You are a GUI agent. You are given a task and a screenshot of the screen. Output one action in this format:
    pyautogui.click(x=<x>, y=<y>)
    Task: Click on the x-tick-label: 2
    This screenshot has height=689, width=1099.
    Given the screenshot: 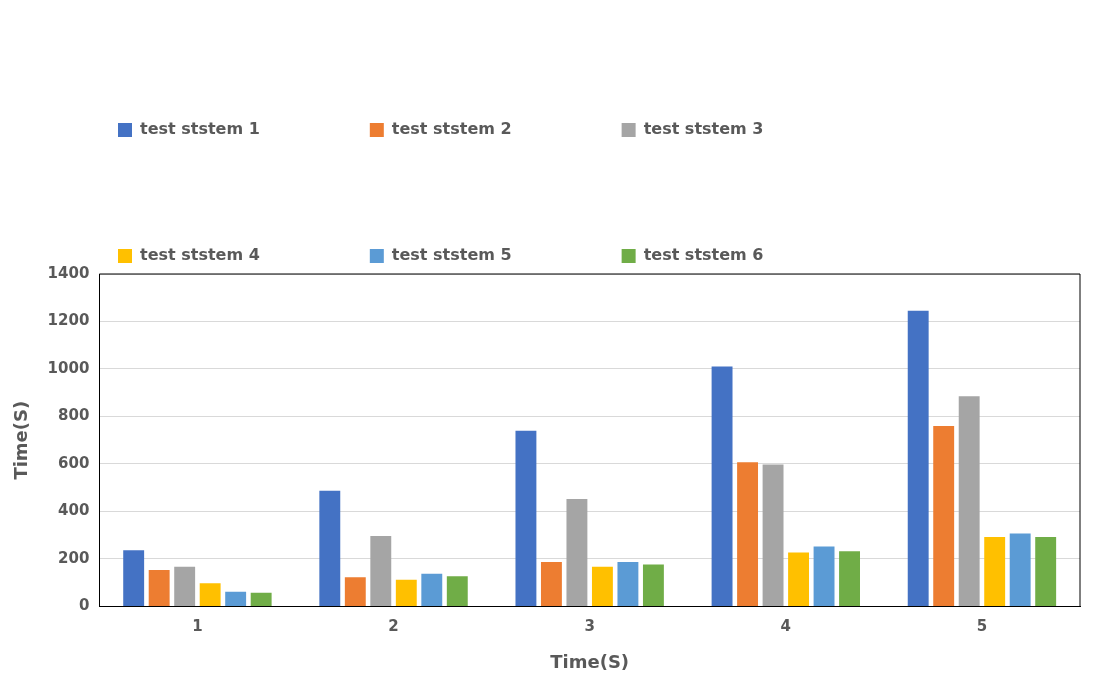 What is the action you would take?
    pyautogui.click(x=393, y=626)
    